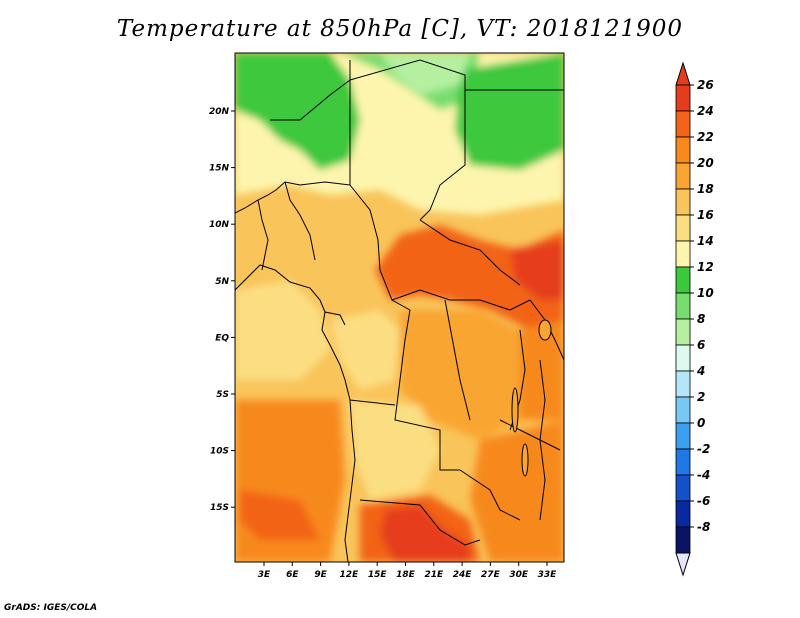 This screenshot has height=618, width=800. What do you see at coordinates (320, 575) in the screenshot?
I see `lon-tick-label: 9E` at bounding box center [320, 575].